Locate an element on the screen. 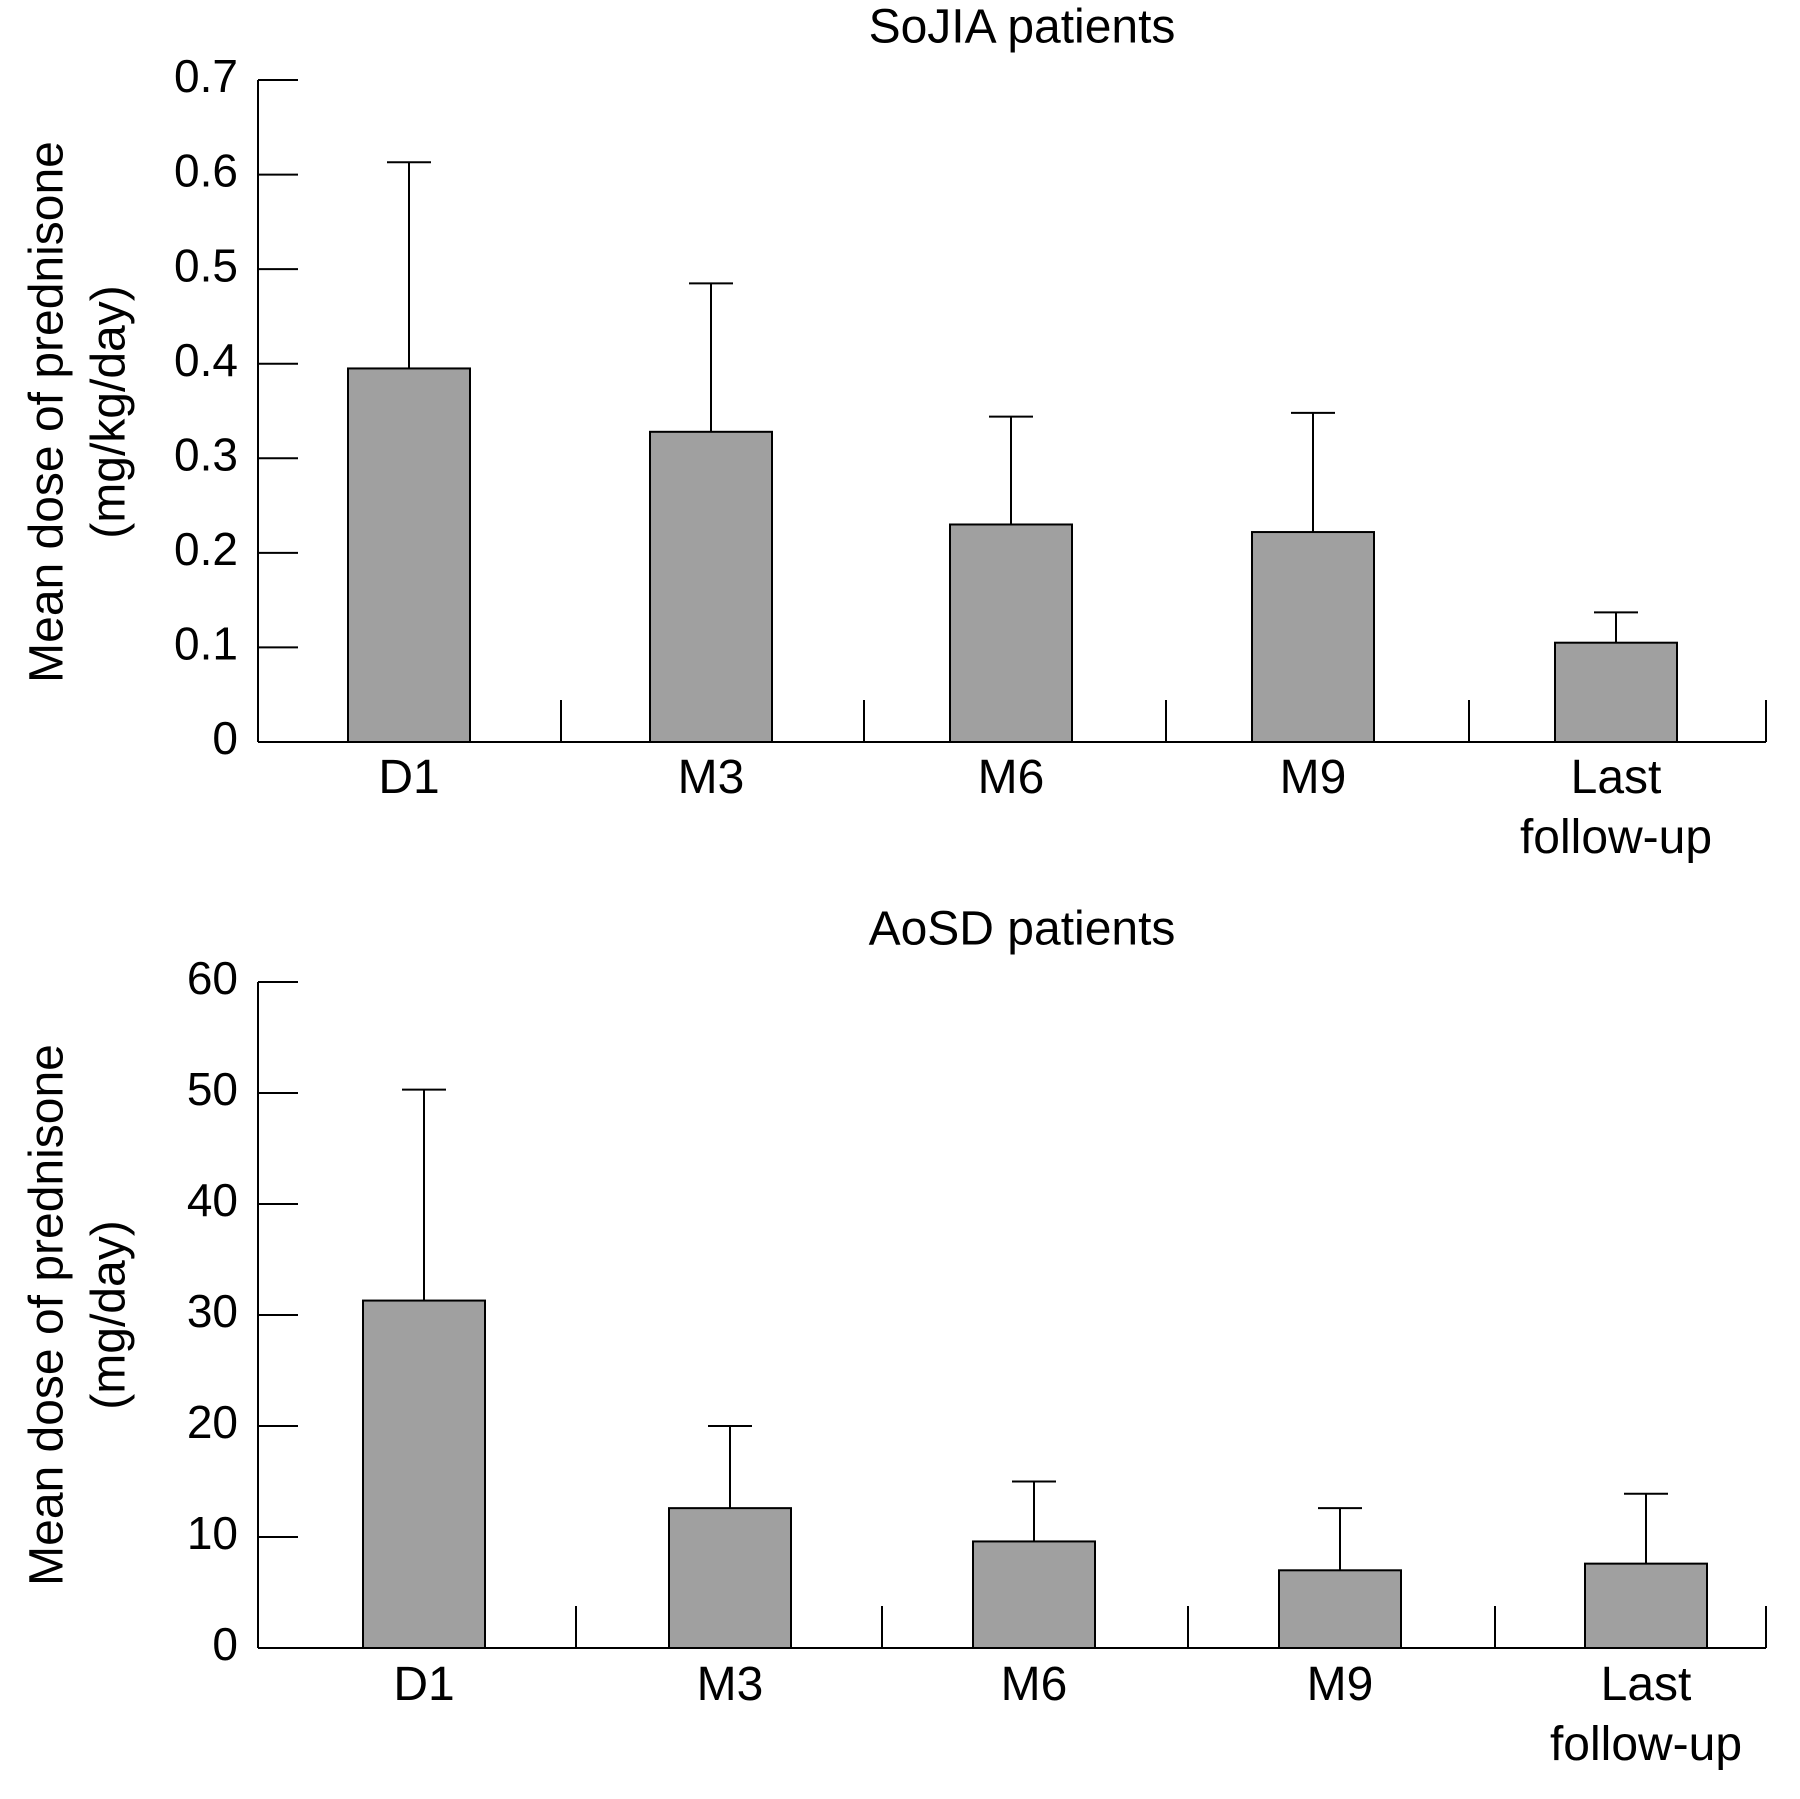  y-tick-label: 0.5 is located at coordinates (206, 265).